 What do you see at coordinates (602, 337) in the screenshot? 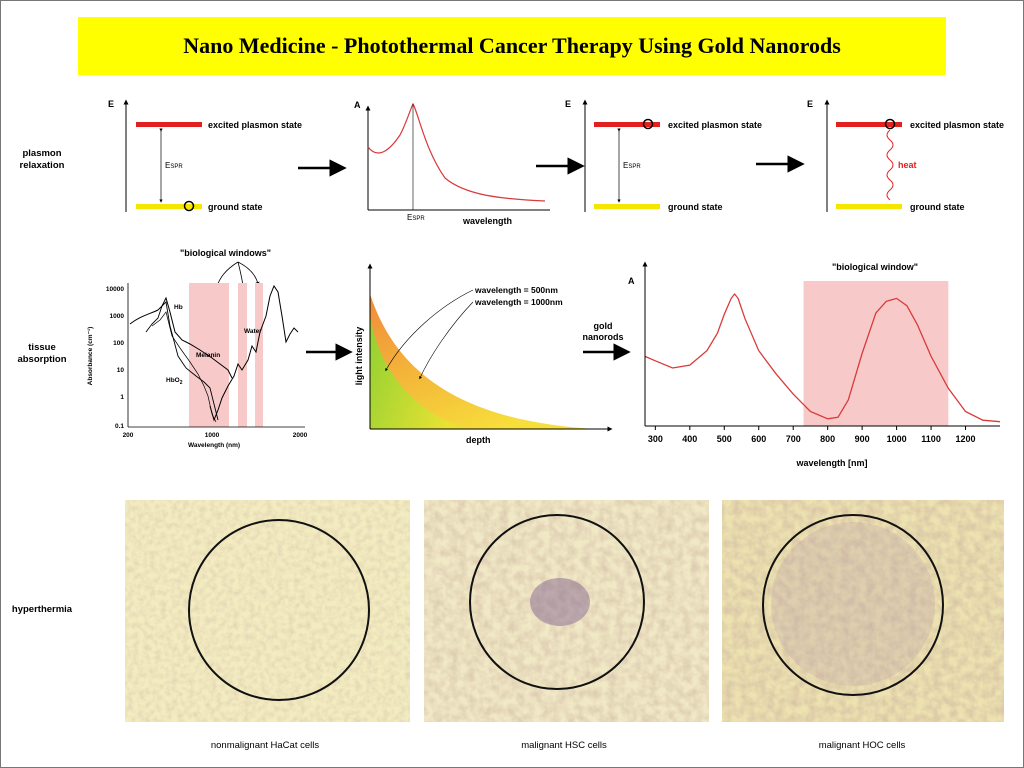
I see `gold-label-line2: nanorods` at bounding box center [602, 337].